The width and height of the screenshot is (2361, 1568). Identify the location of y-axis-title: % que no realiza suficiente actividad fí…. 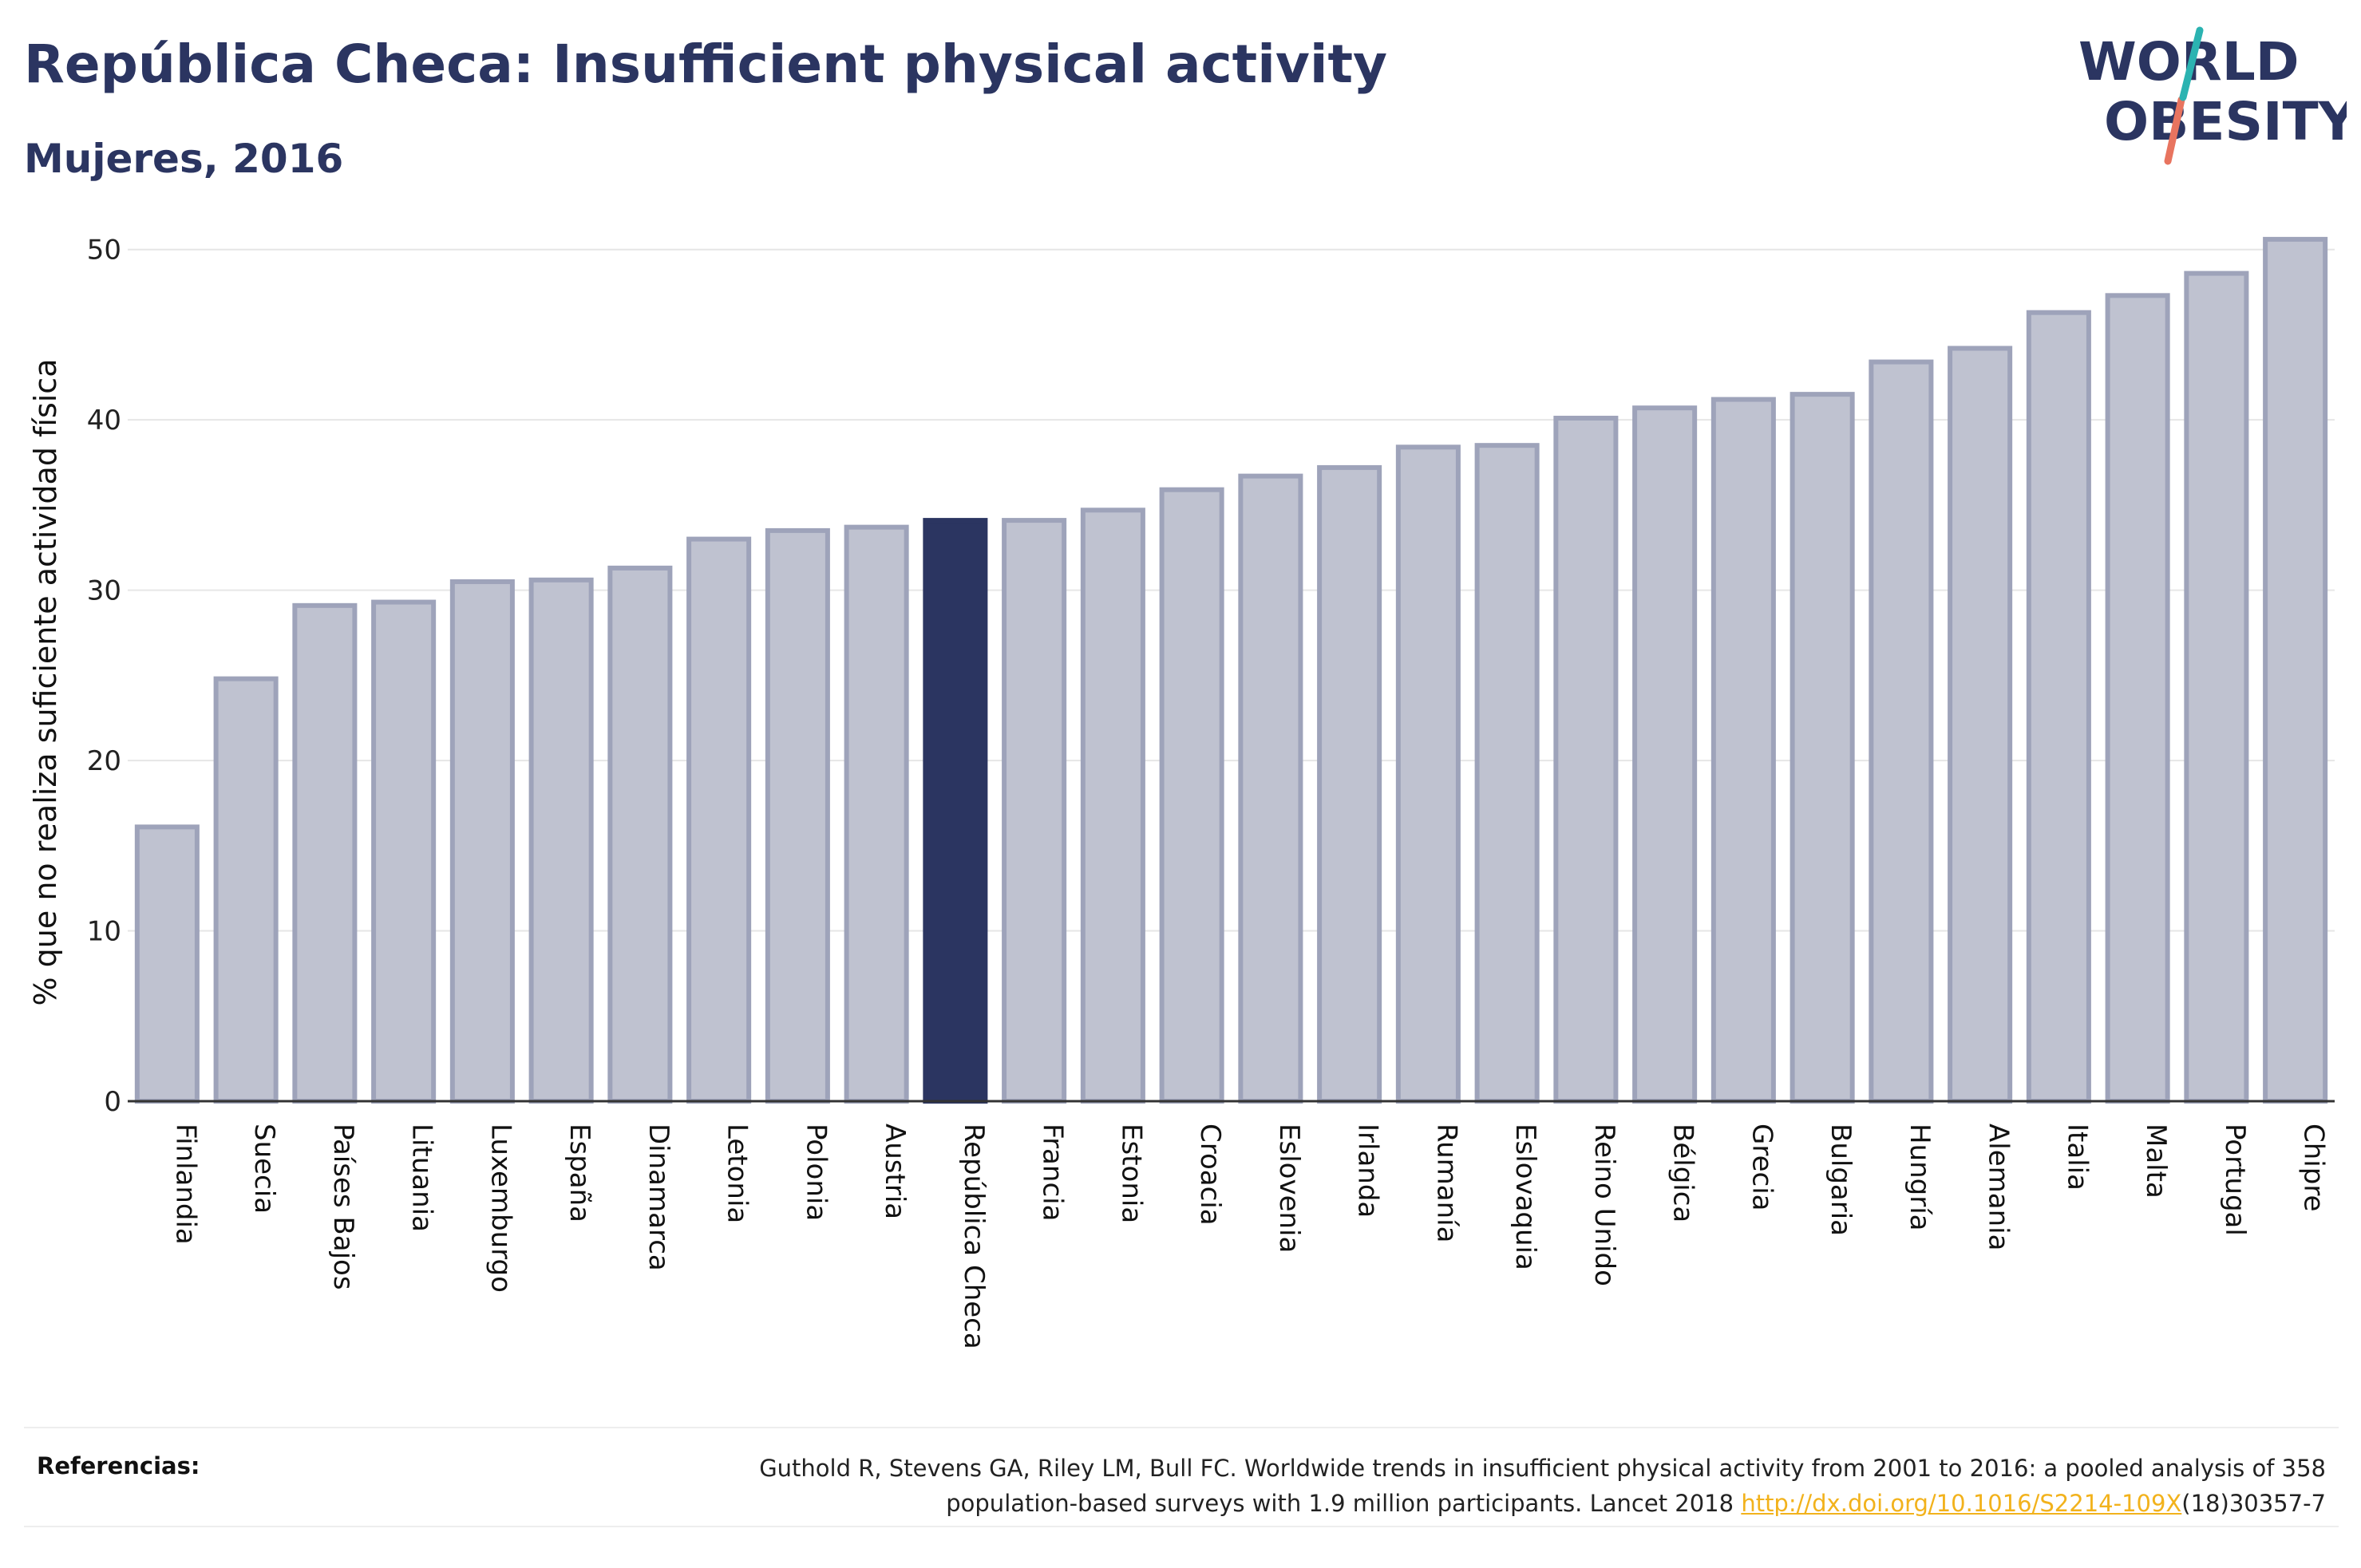
(45, 682).